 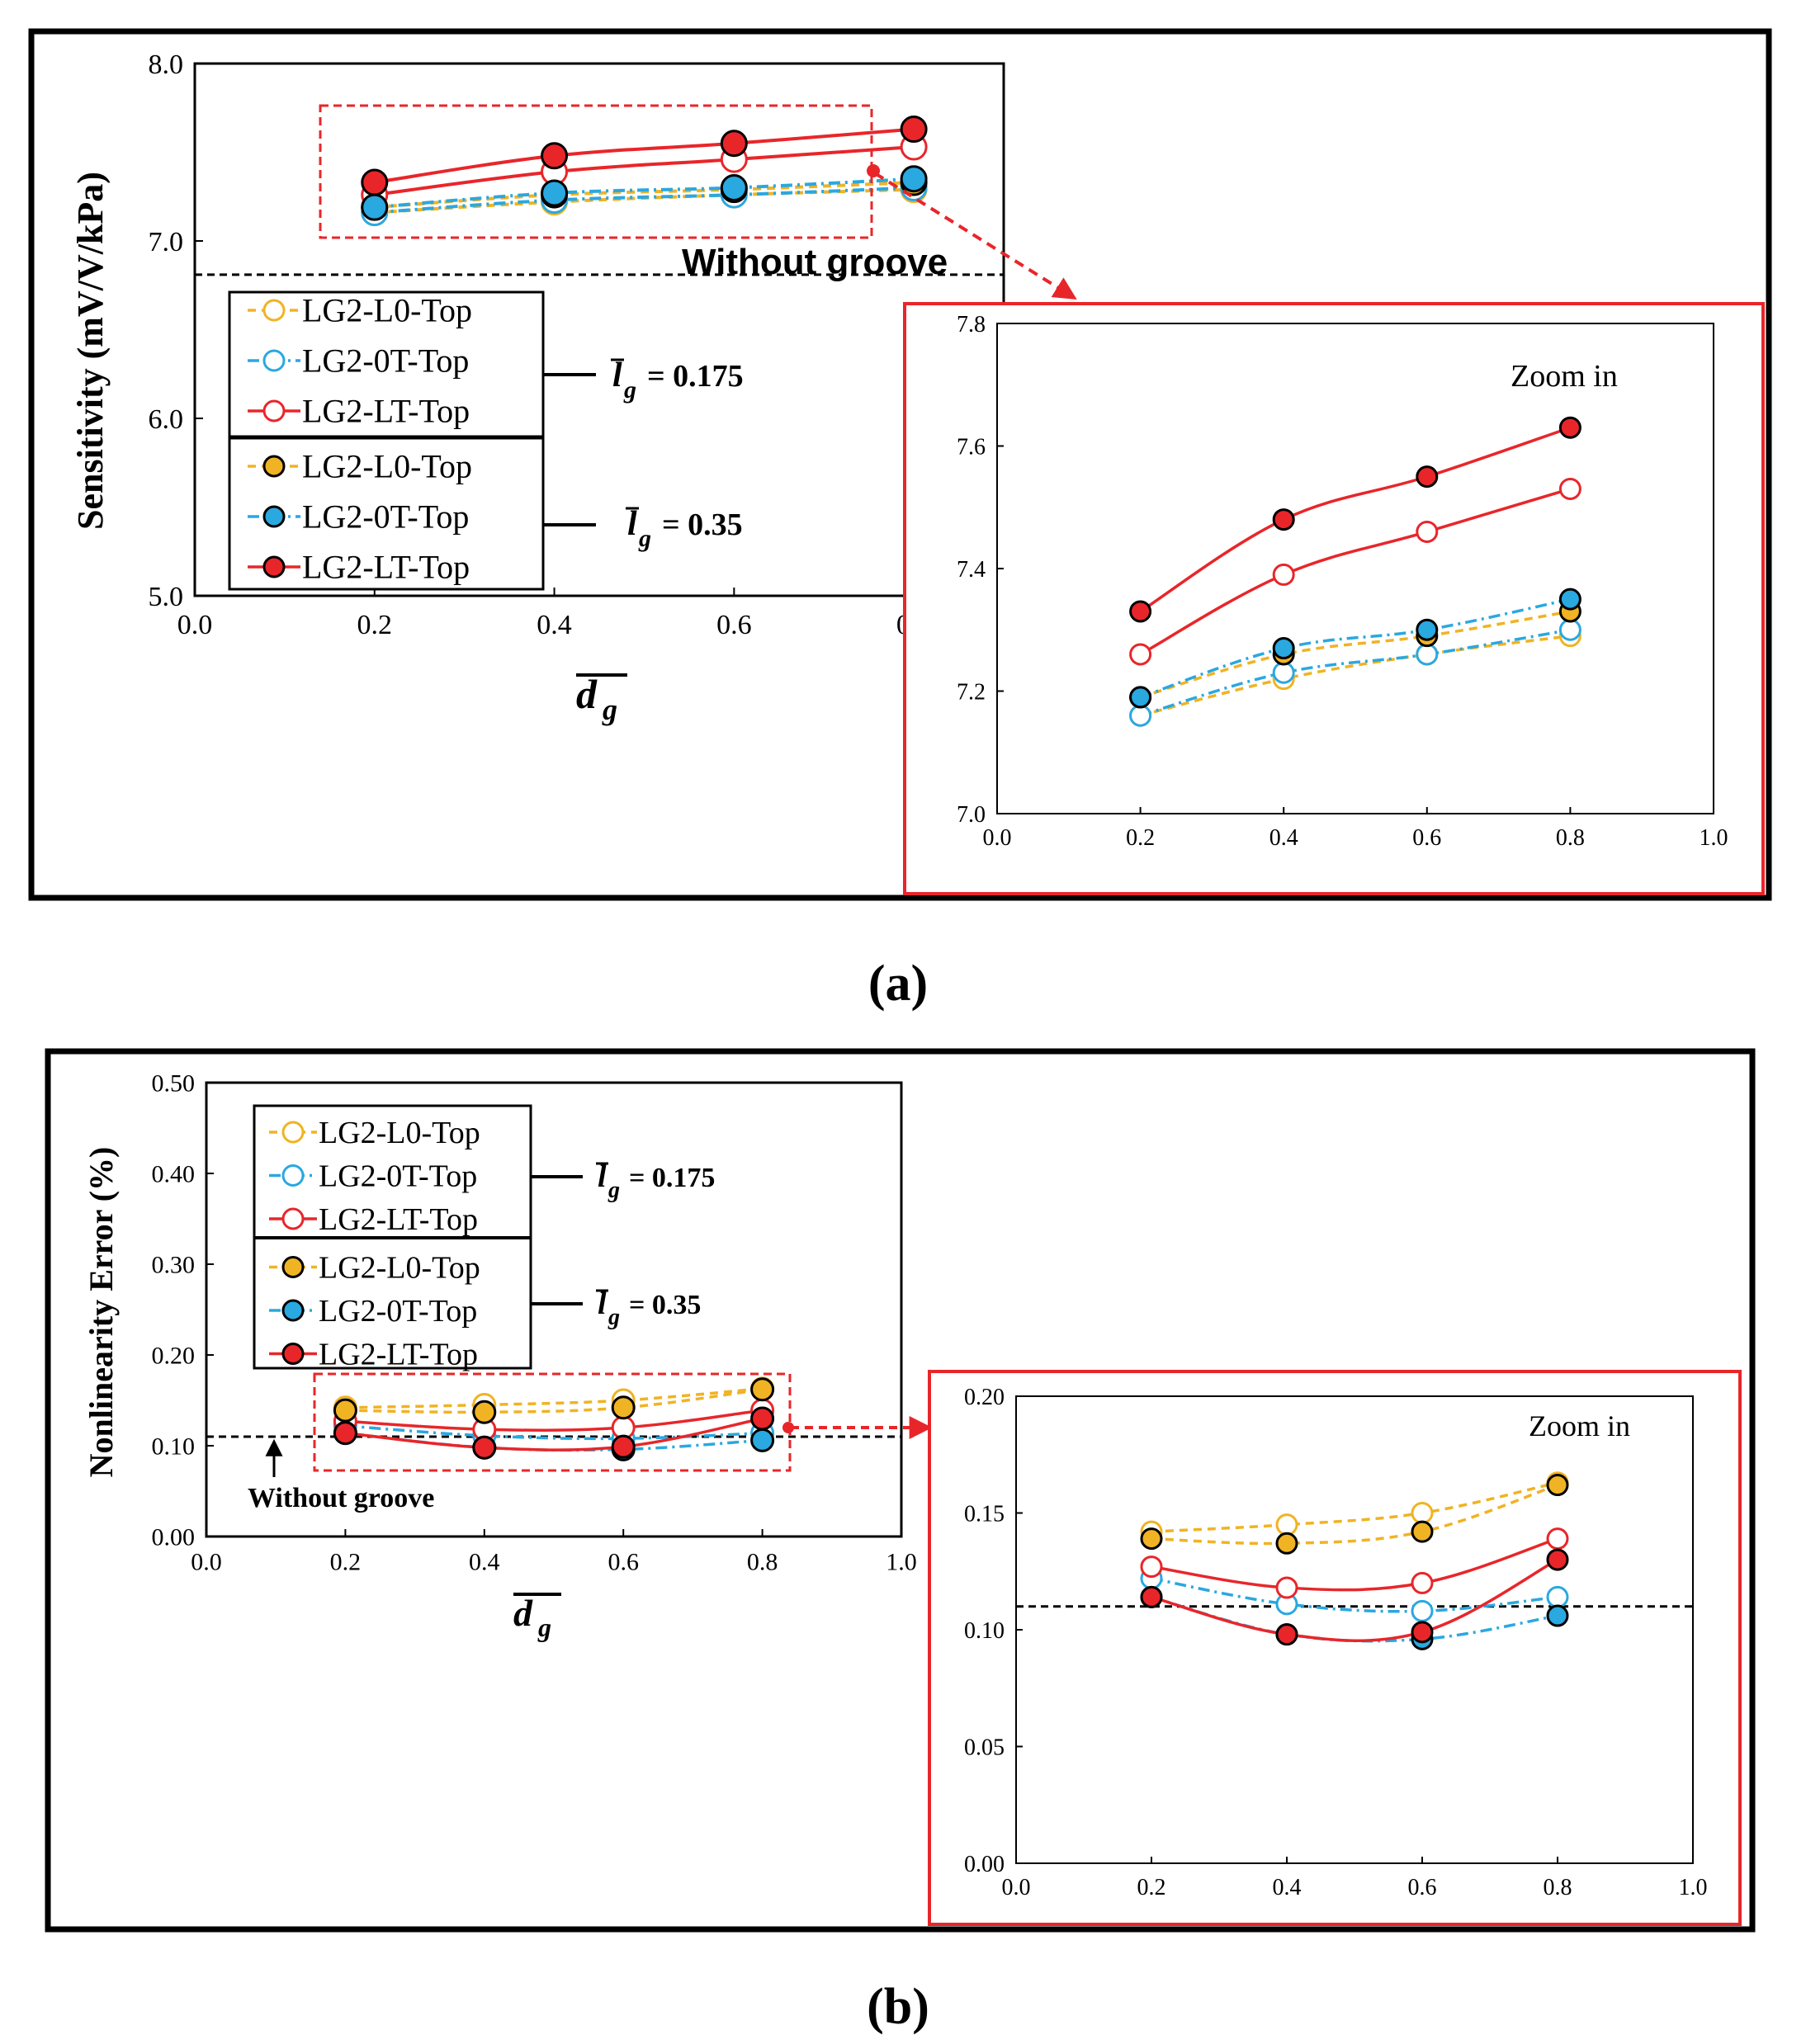 What do you see at coordinates (696, 376) in the screenshot?
I see `group-label-small-value: = 0.175` at bounding box center [696, 376].